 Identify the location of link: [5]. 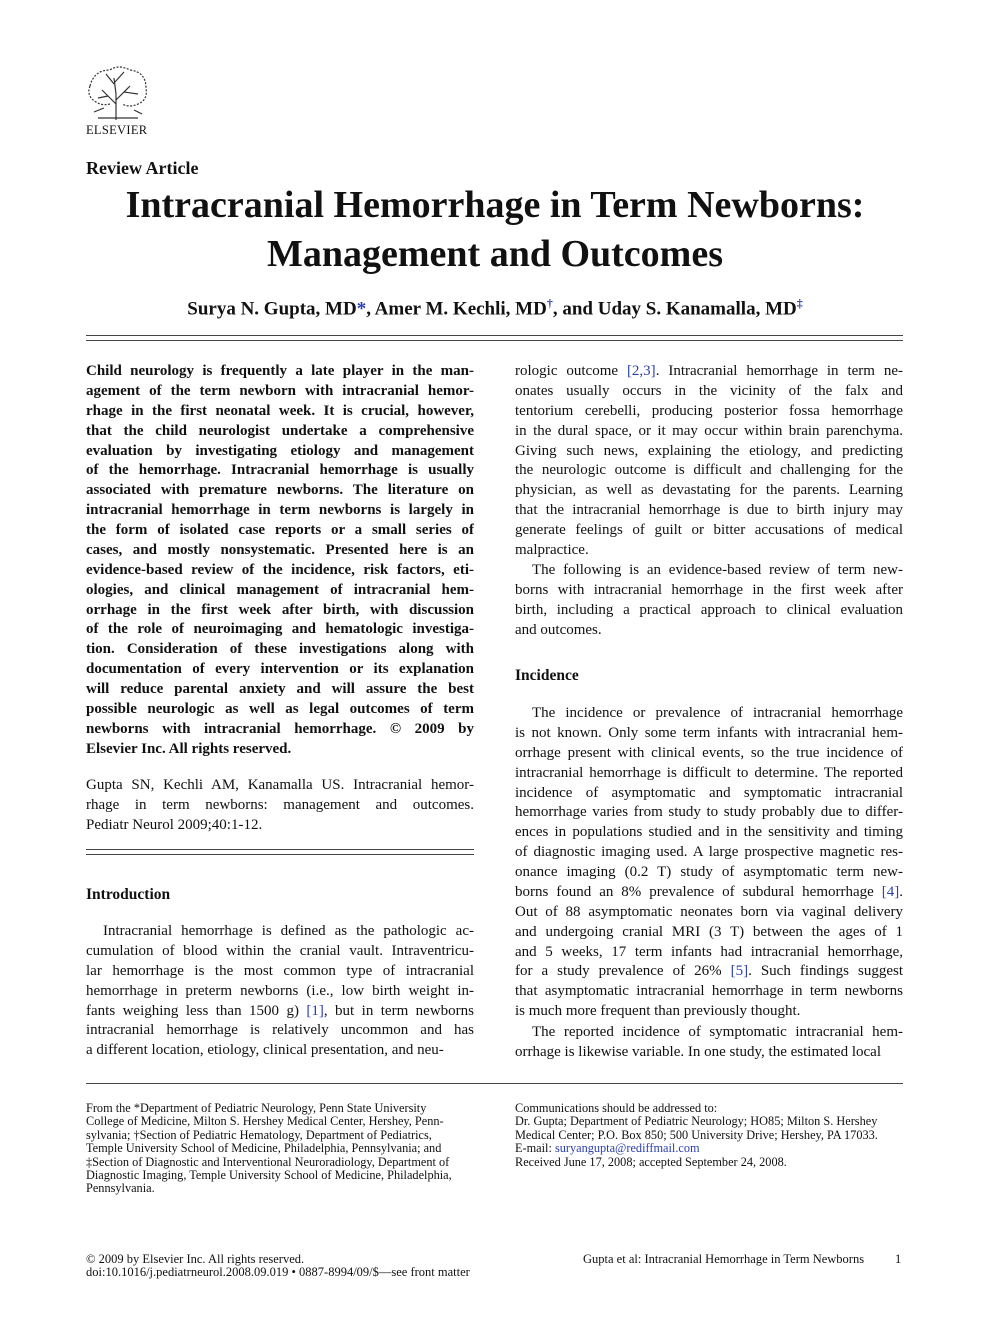
(739, 971).